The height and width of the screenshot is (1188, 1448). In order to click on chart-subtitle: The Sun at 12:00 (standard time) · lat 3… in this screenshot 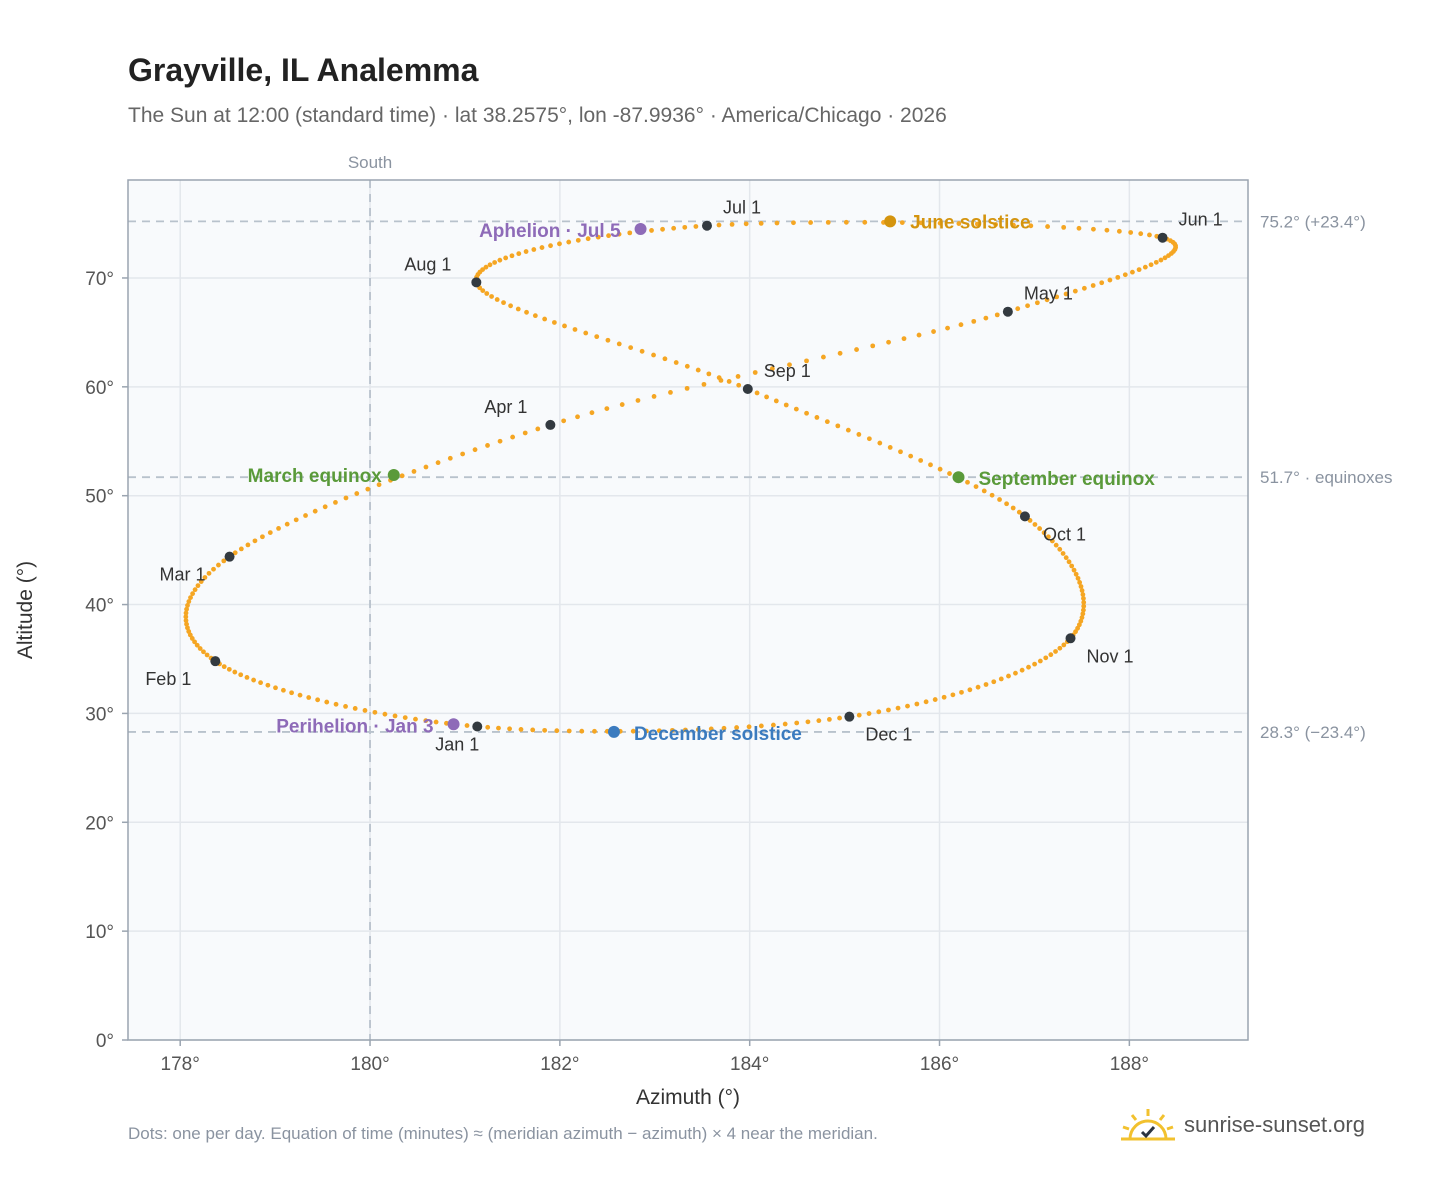, I will do `click(537, 115)`.